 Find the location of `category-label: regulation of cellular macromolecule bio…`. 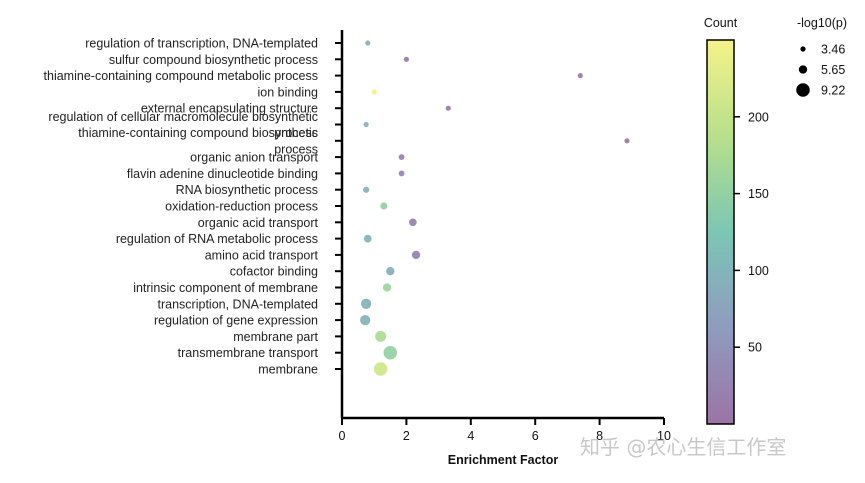

category-label: regulation of cellular macromolecule bio… is located at coordinates (183, 117).